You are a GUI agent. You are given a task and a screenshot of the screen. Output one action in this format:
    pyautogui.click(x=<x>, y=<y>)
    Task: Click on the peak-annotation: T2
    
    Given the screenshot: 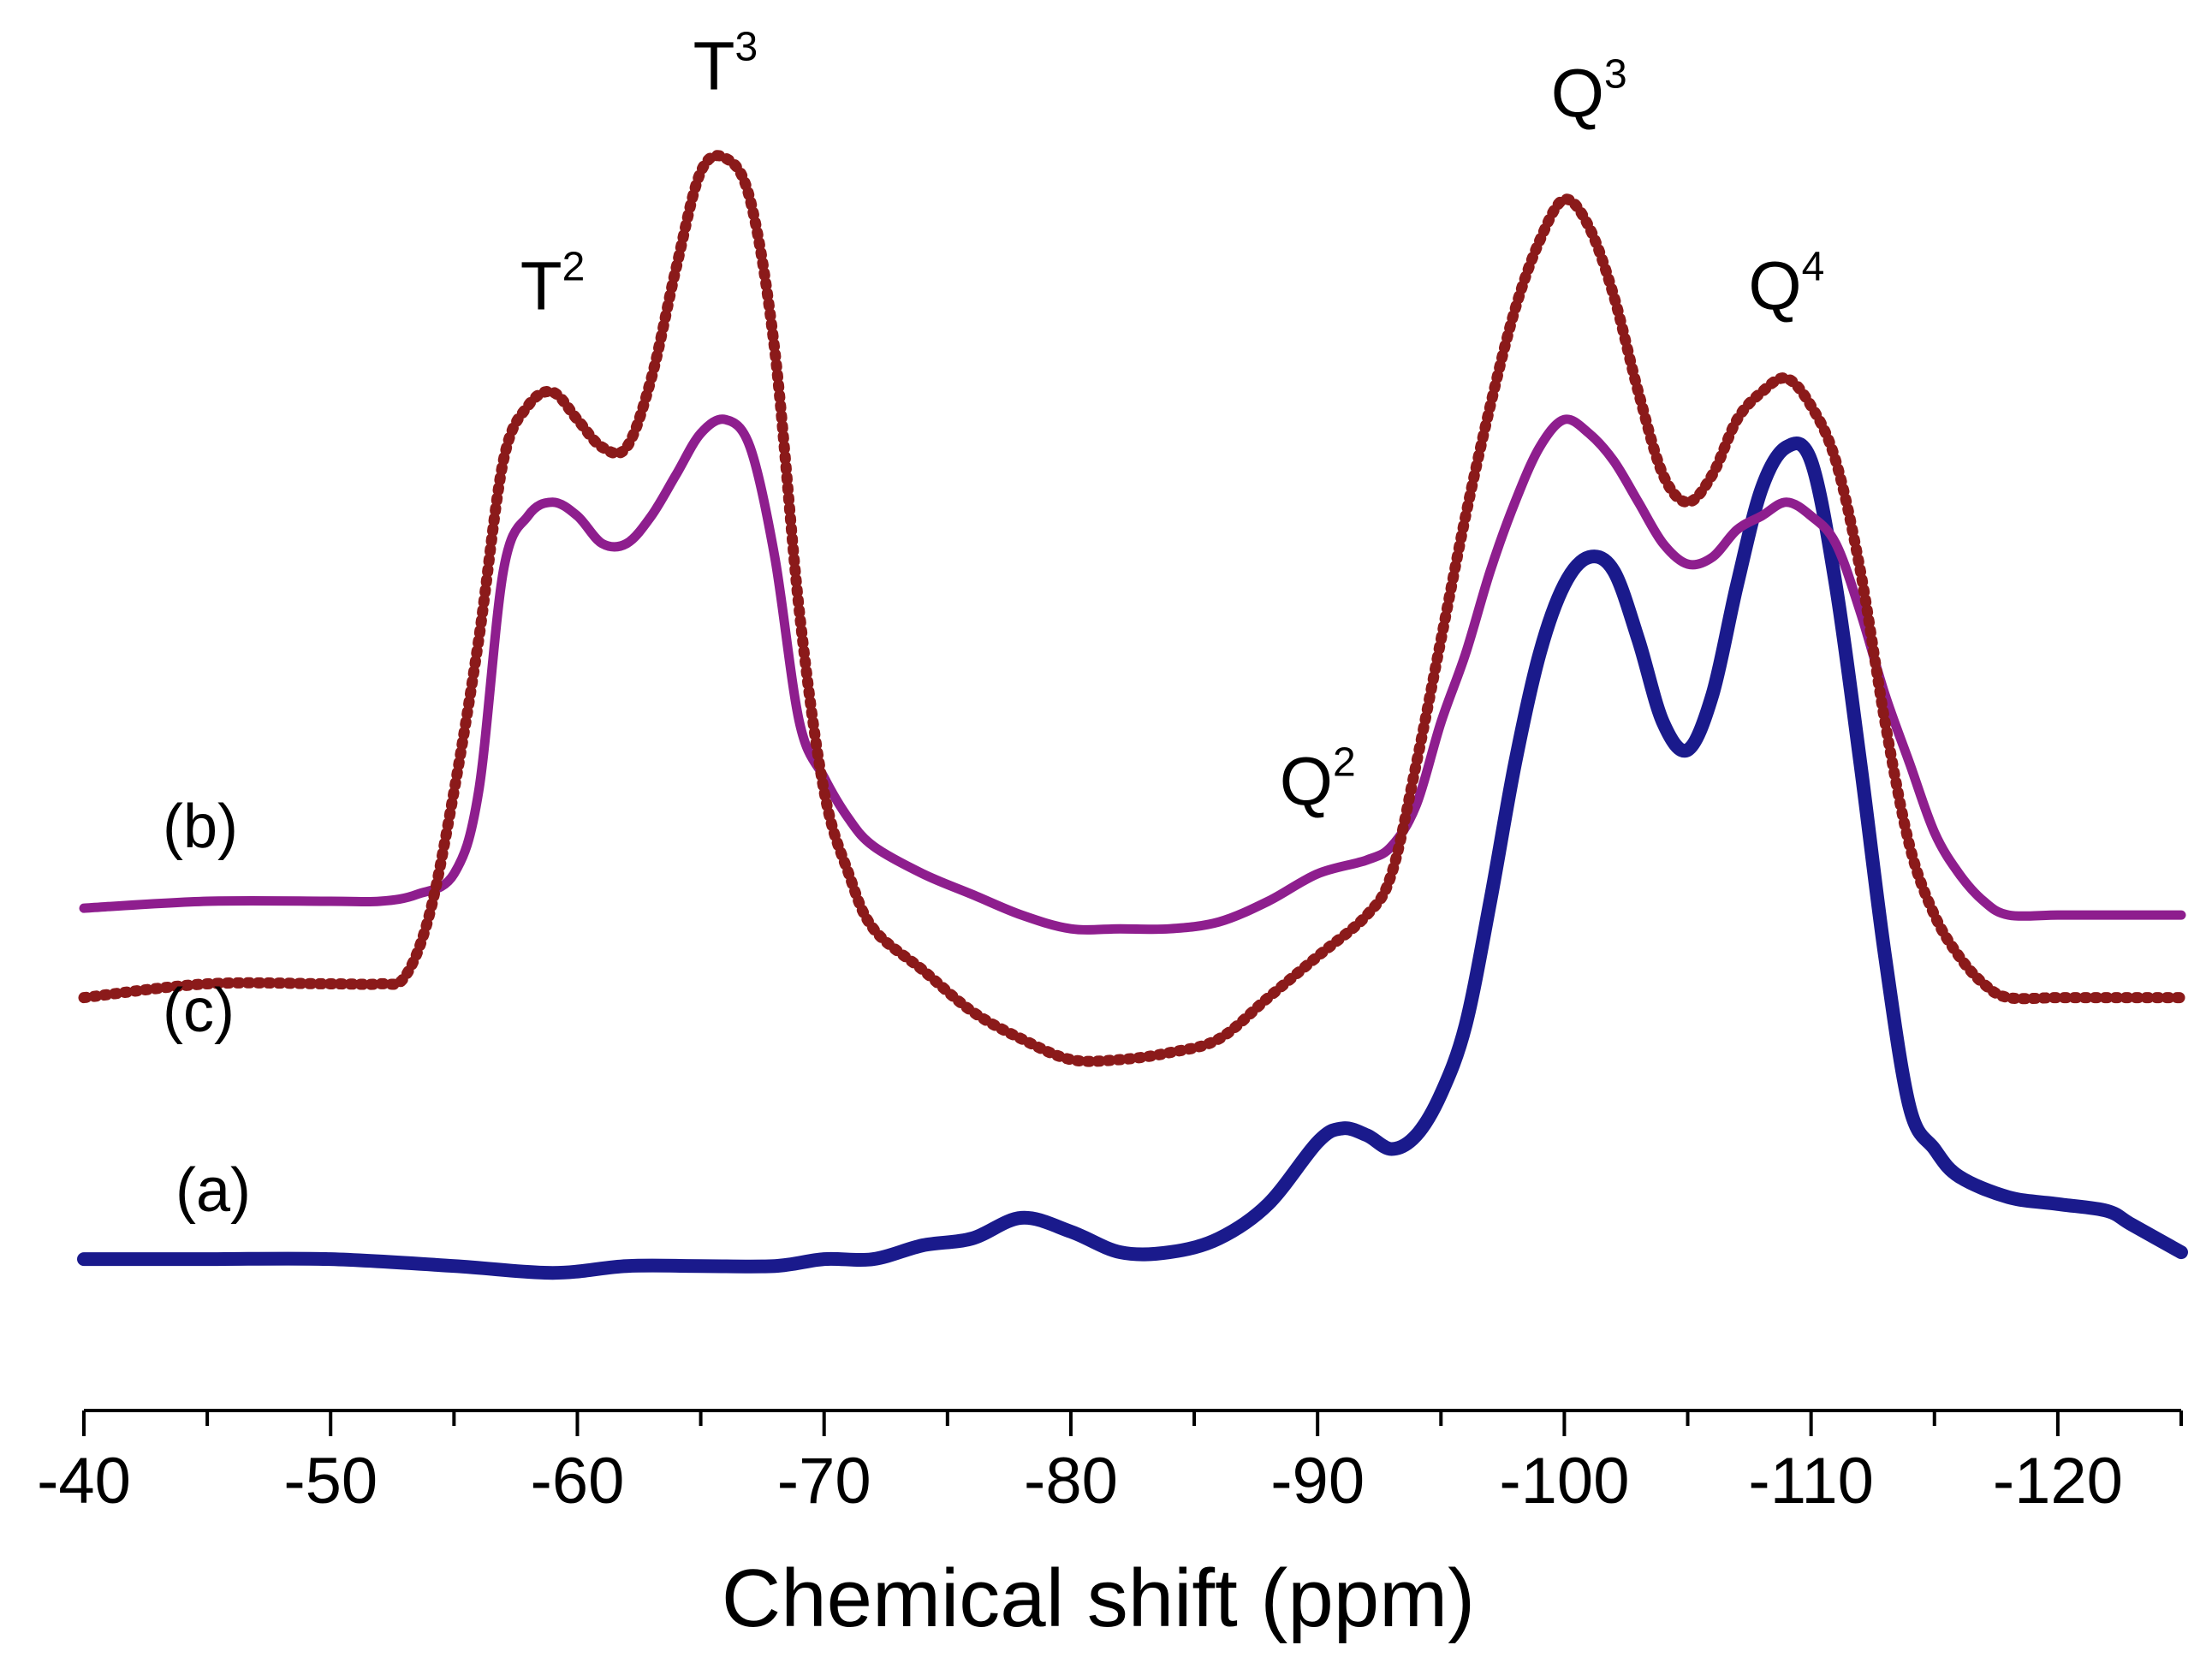 What is the action you would take?
    pyautogui.click(x=553, y=284)
    